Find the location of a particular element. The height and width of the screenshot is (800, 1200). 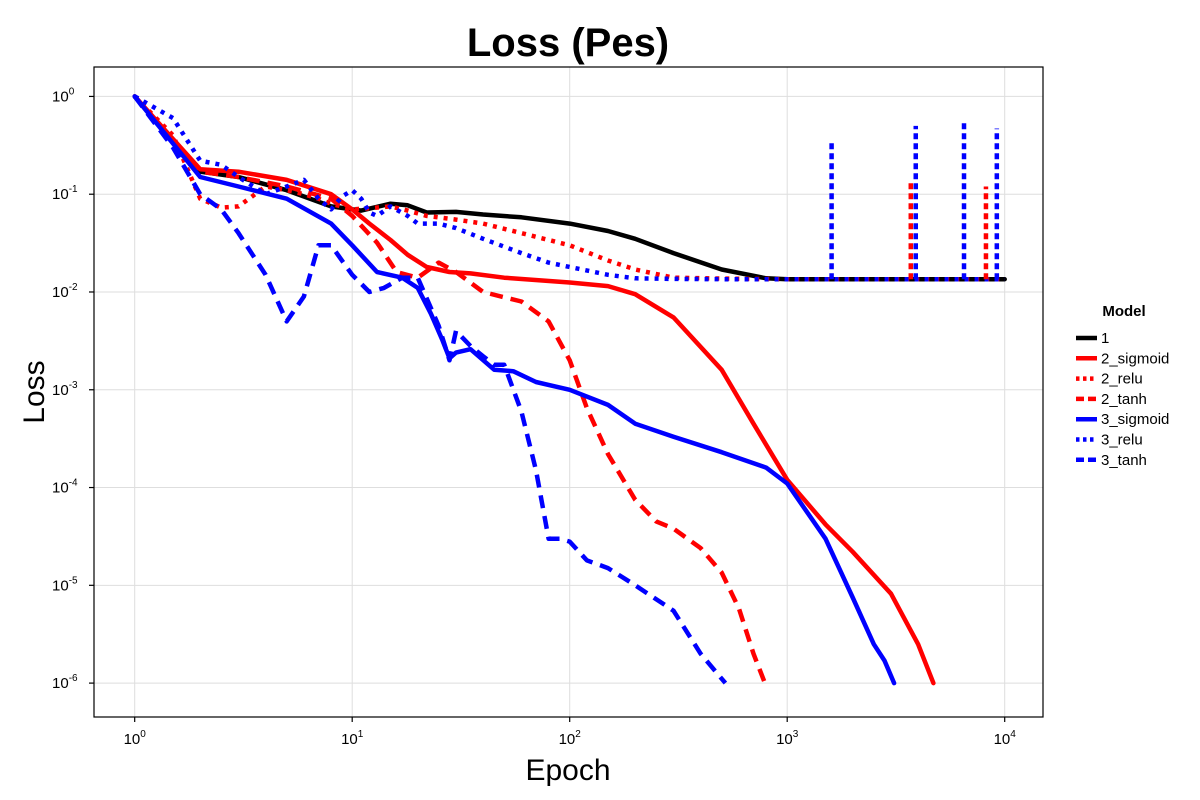

legend-label-3-relu: 3_relu is located at coordinates (1122, 440).